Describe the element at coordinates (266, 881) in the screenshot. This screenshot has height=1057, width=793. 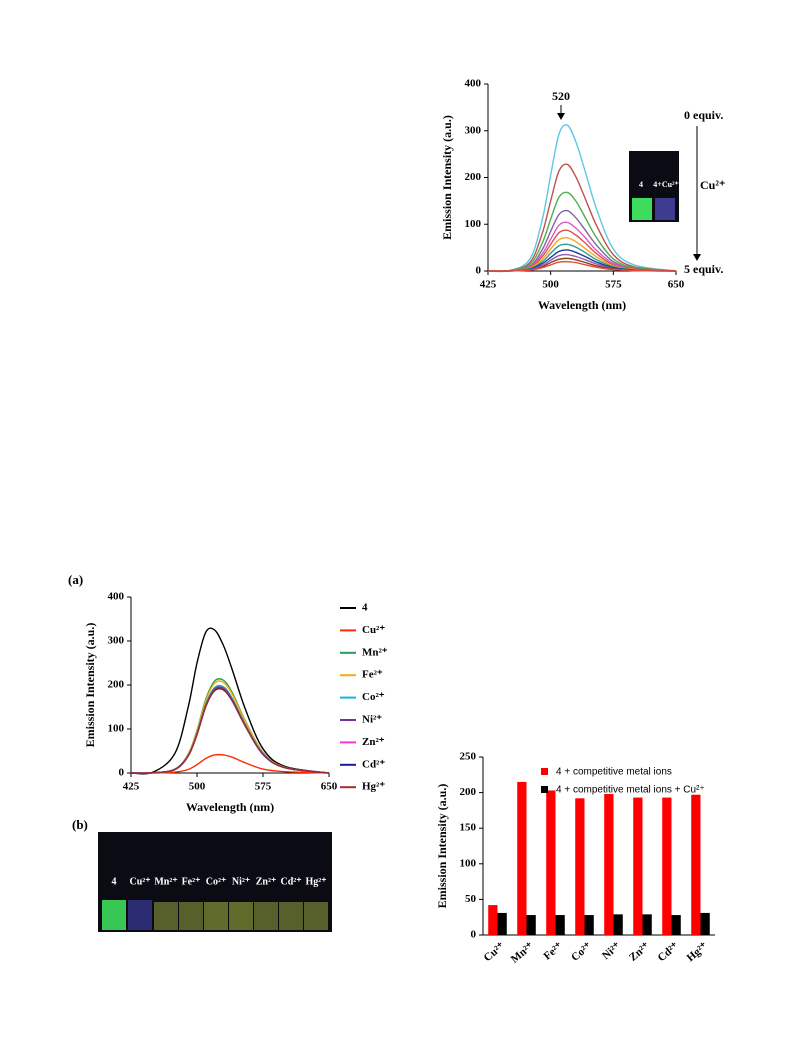
I see `photo-label: Zn²⁺` at that location.